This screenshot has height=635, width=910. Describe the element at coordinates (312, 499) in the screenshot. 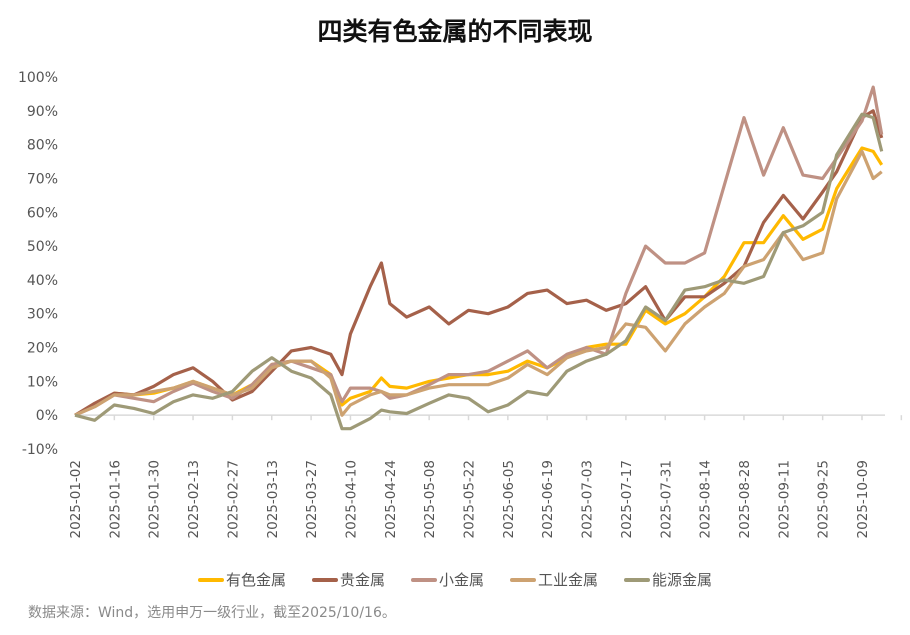

I see `x-tick-label: 2025-03-27` at that location.